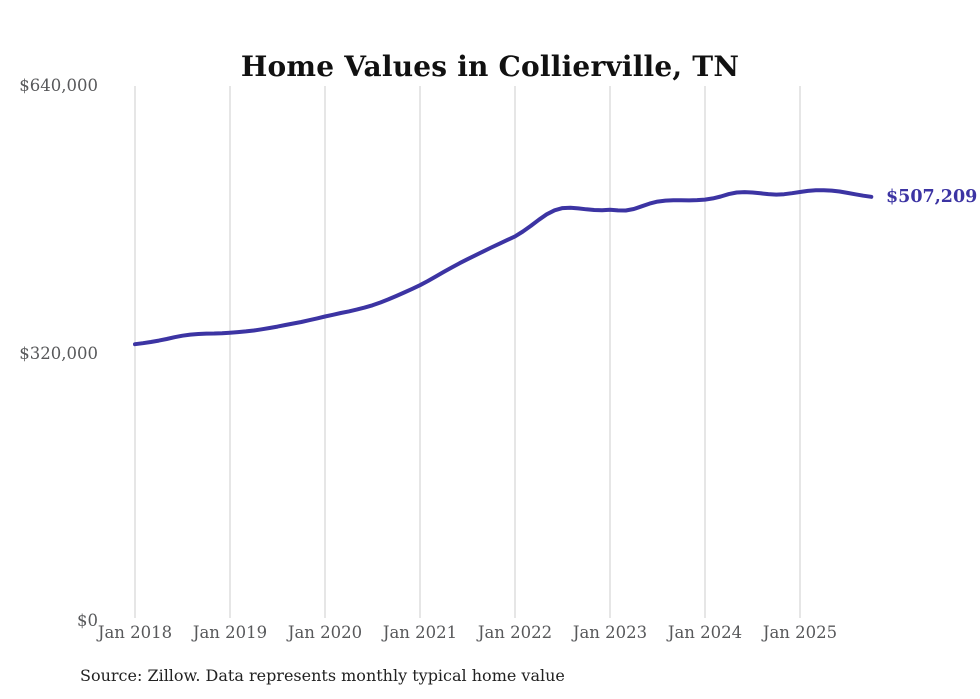  What do you see at coordinates (230, 632) in the screenshot?
I see `x-tick-label-jan2019: Jan 2019` at bounding box center [230, 632].